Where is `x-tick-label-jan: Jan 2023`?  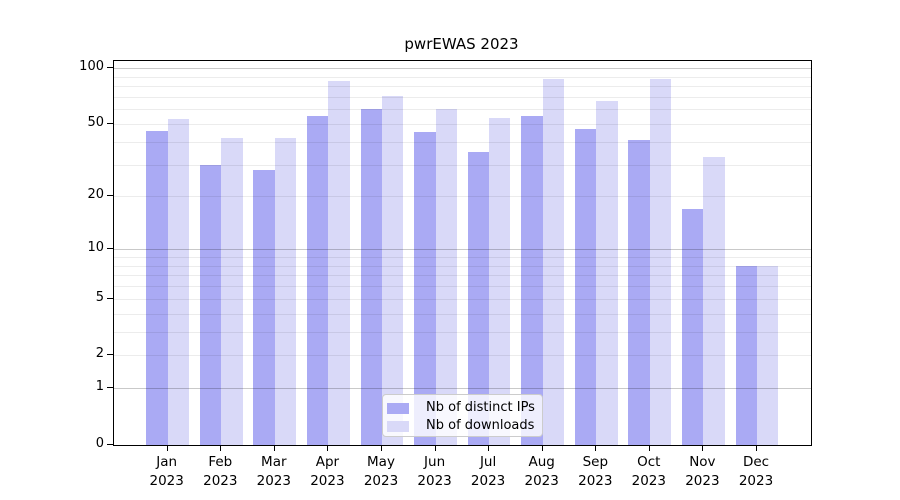 x-tick-label-jan: Jan 2023 is located at coordinates (166, 471).